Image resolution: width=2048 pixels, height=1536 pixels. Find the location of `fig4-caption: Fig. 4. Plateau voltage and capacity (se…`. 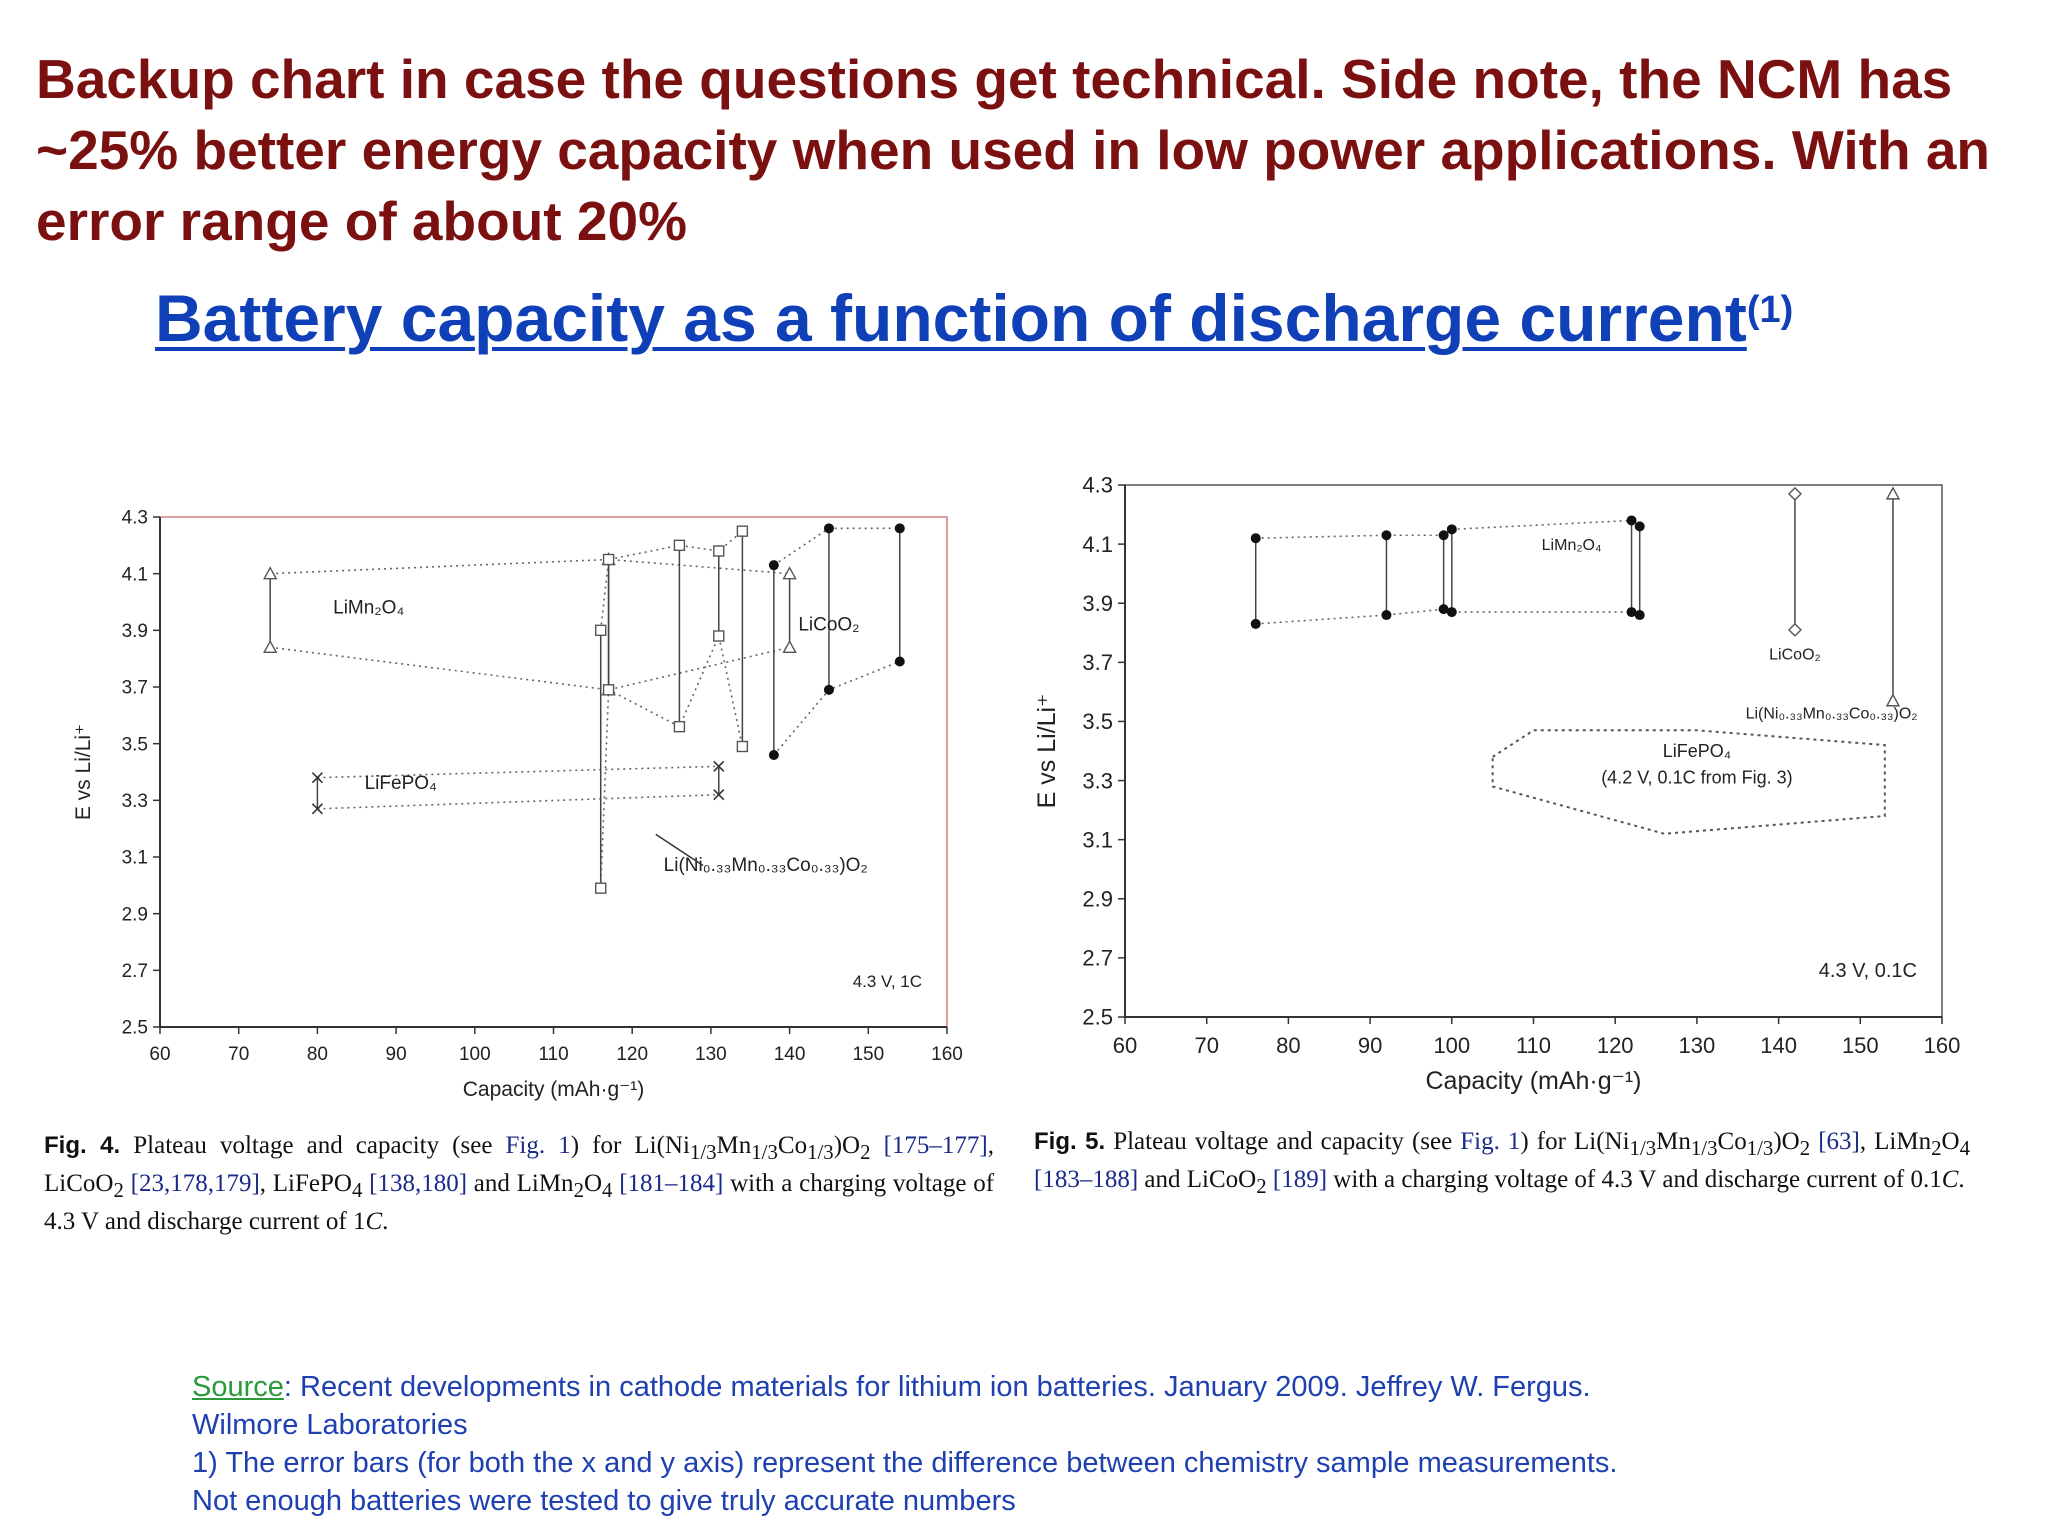

fig4-caption: Fig. 4. Plateau voltage and capacity (se… is located at coordinates (519, 1184).